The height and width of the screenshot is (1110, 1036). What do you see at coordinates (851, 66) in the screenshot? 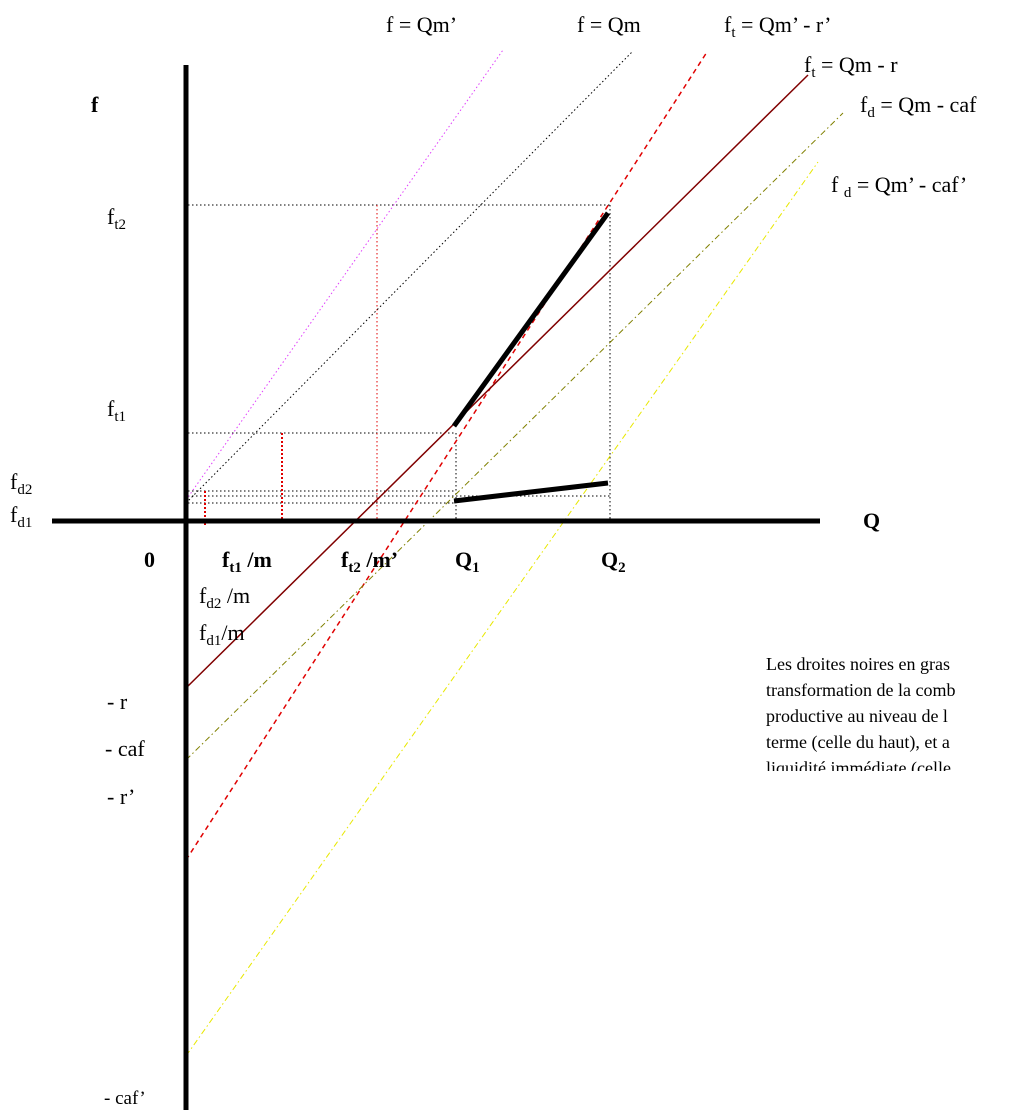
I see `label-ft-qm-r: ft = Qm - r` at bounding box center [851, 66].